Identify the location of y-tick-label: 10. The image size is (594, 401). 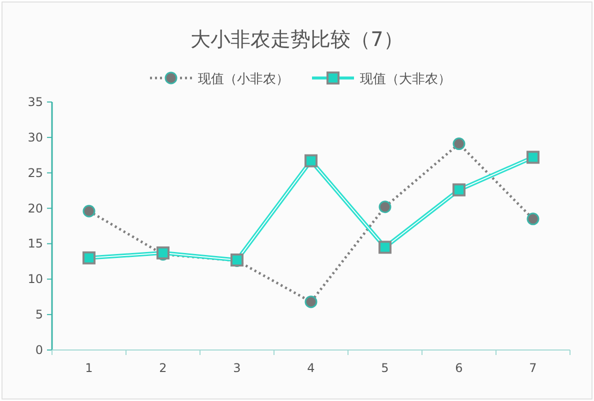
(35, 279).